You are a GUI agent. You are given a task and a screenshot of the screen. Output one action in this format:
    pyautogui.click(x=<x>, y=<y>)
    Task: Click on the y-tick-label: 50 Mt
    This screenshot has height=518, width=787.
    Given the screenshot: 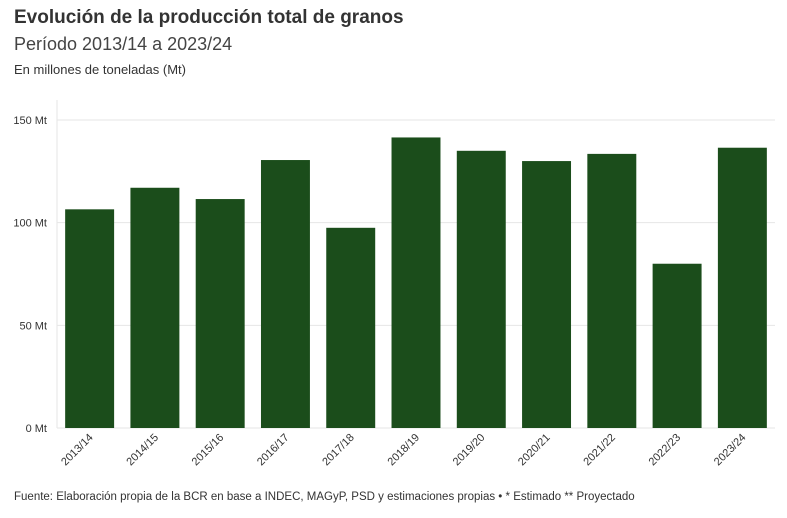 What is the action you would take?
    pyautogui.click(x=33, y=326)
    